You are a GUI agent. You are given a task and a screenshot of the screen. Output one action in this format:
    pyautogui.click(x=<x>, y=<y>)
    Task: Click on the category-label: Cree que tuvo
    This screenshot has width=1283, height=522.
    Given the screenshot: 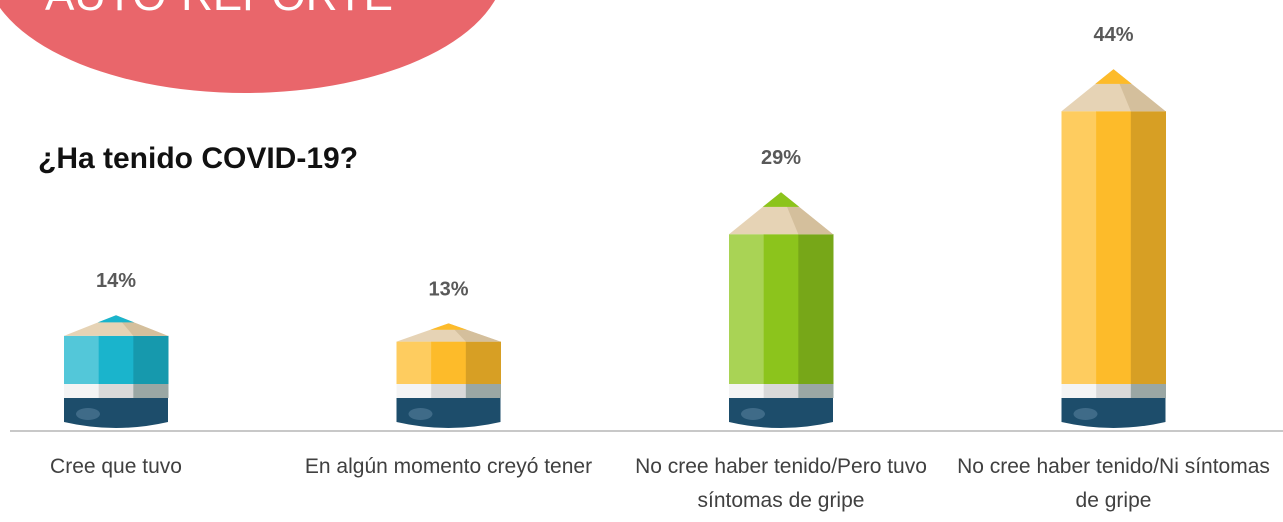 What is the action you would take?
    pyautogui.click(x=116, y=466)
    